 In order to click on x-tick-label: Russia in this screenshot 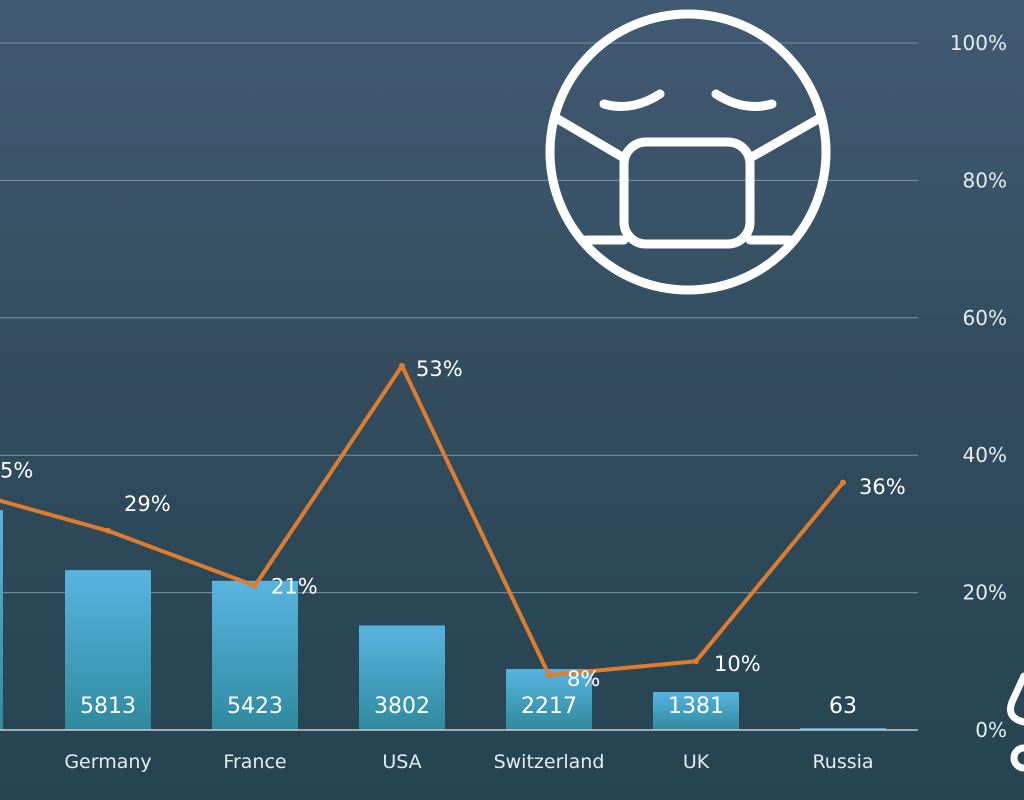, I will do `click(842, 762)`.